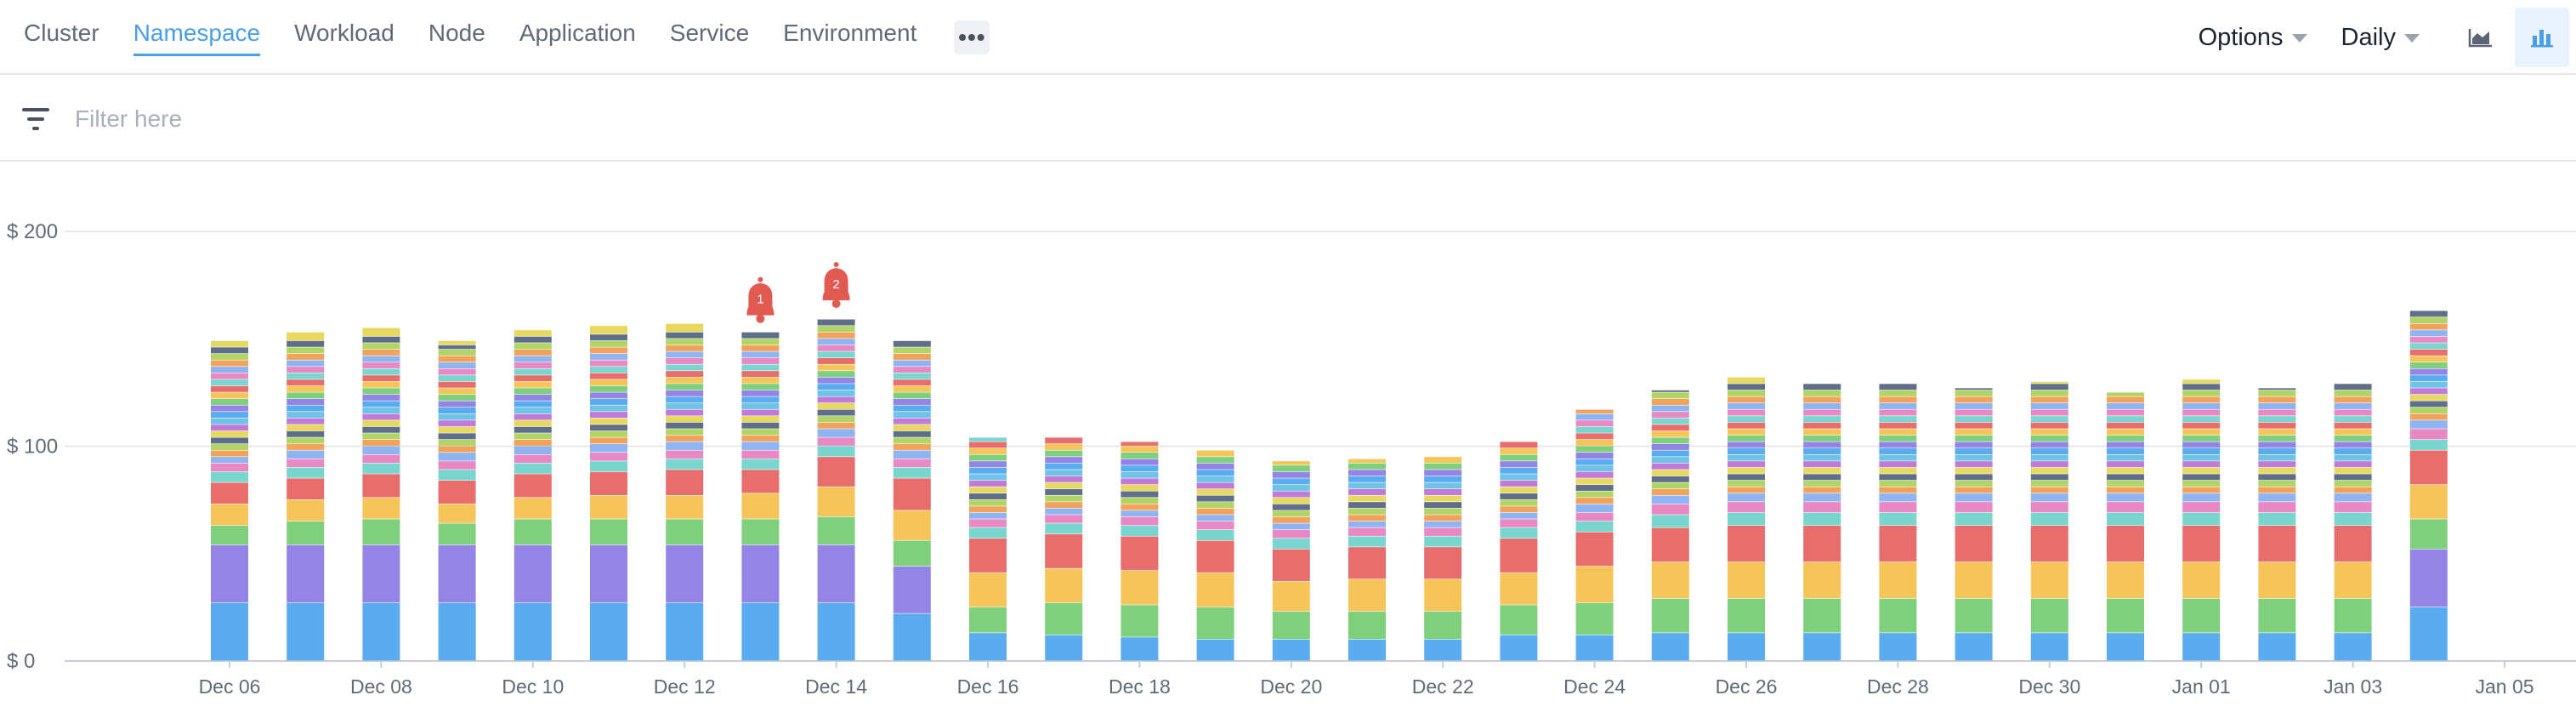  I want to click on tab-namespace: Namespace, so click(197, 37).